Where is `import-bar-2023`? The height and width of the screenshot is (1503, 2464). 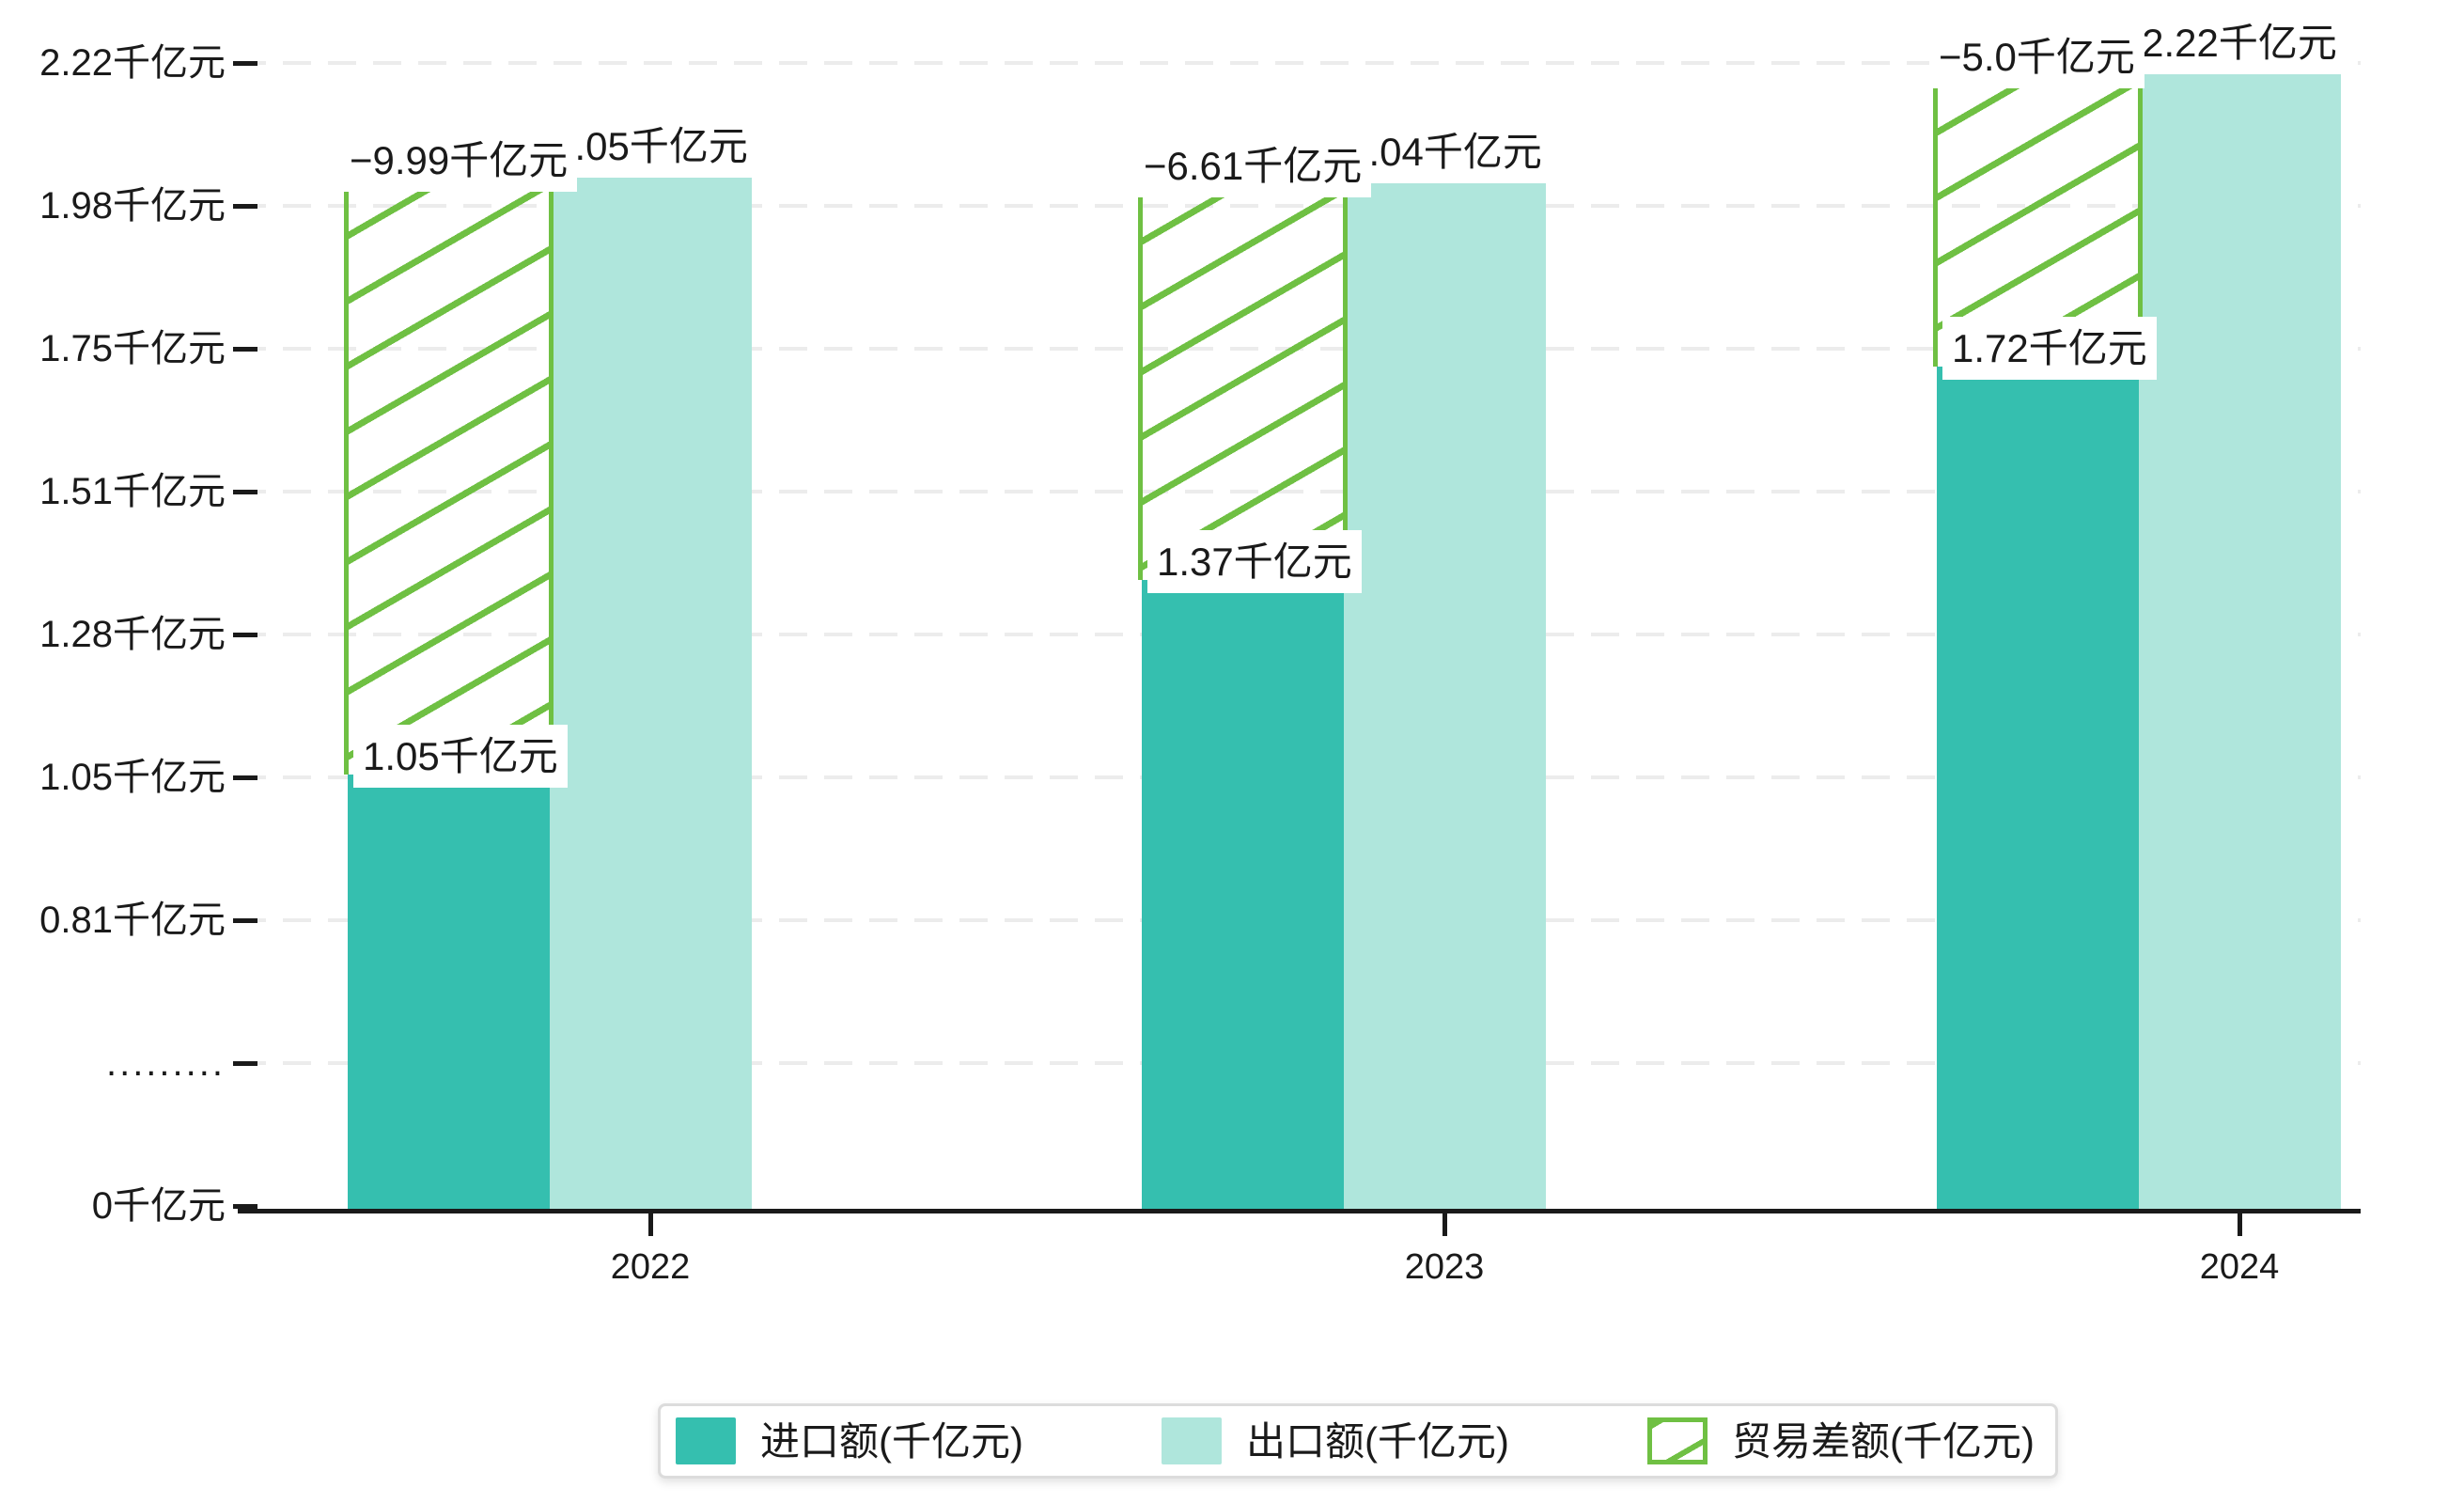 import-bar-2023 is located at coordinates (1243, 895).